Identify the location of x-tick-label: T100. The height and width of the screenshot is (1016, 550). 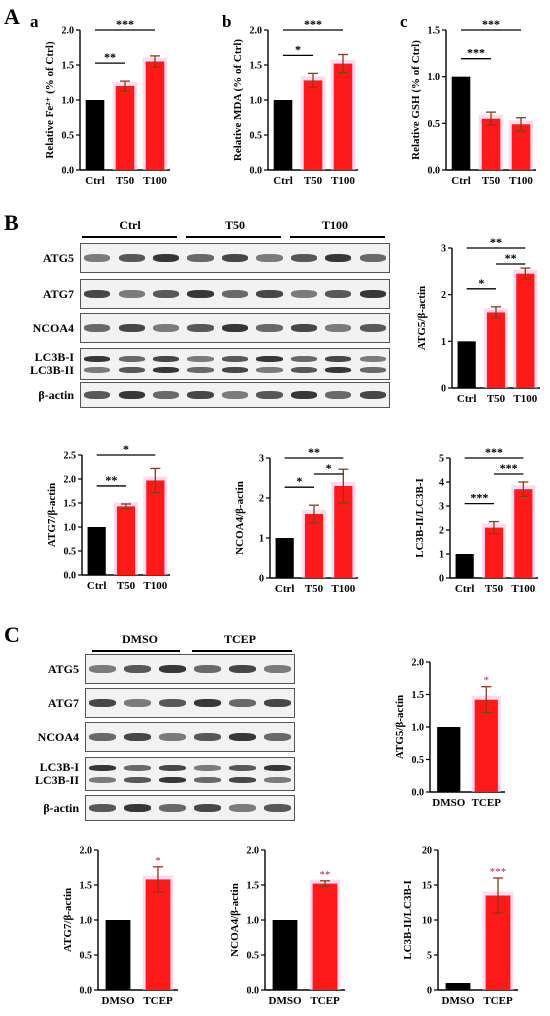
(525, 399).